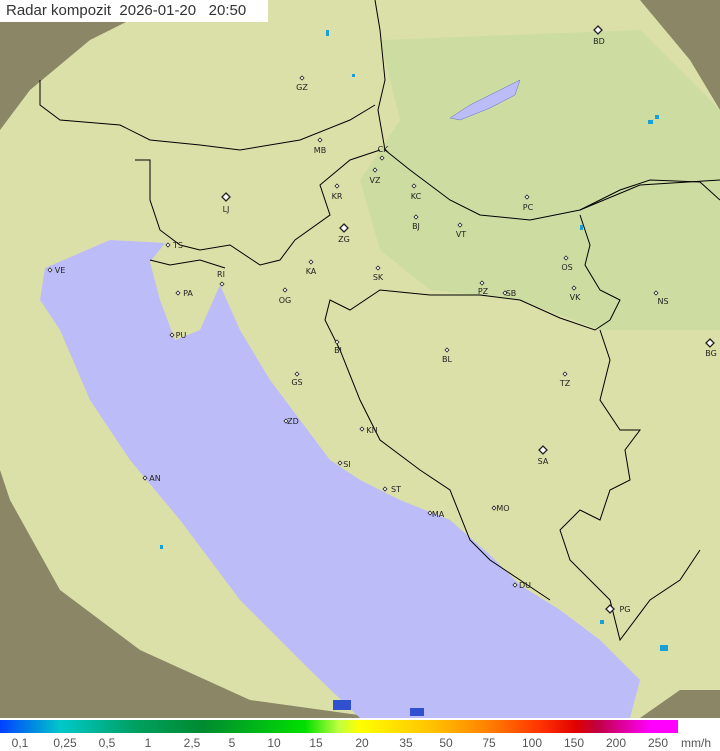  Describe the element at coordinates (344, 464) in the screenshot. I see `city-si: SI` at that location.